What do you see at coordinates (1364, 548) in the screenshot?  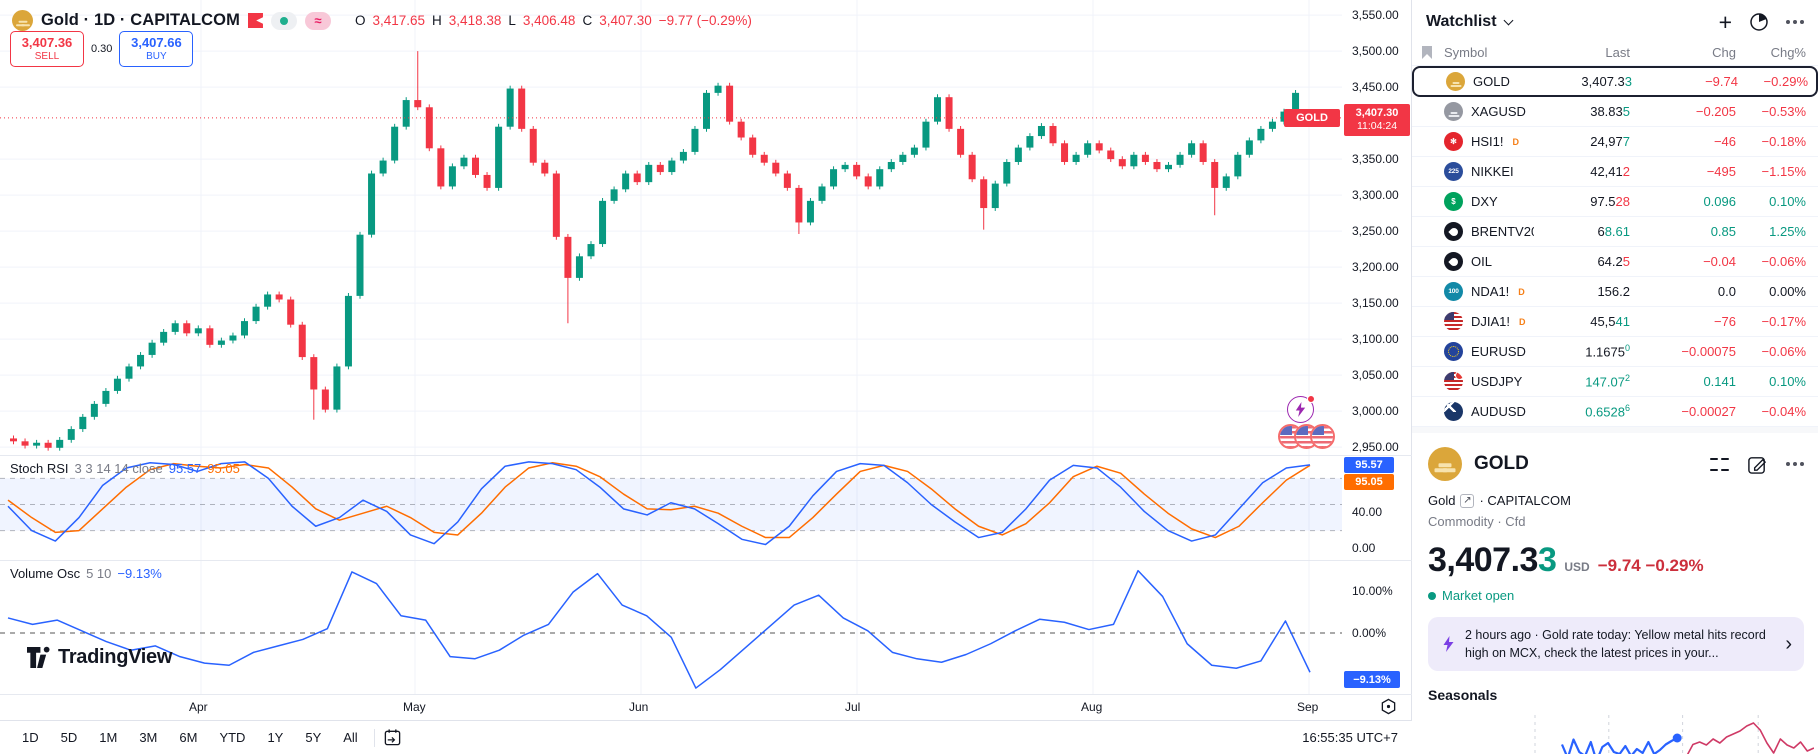 I see `rsi-axis-0: 0.00` at bounding box center [1364, 548].